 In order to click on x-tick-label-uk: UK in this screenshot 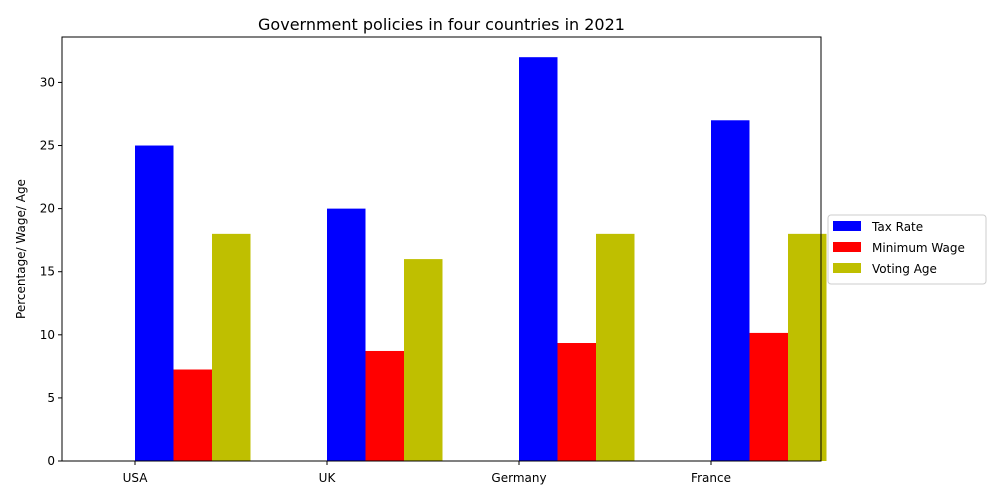, I will do `click(328, 478)`.